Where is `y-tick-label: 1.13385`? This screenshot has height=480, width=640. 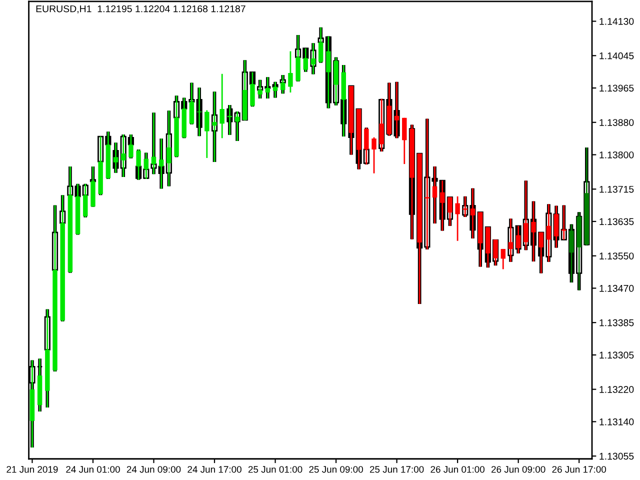 y-tick-label: 1.13385 is located at coordinates (617, 322).